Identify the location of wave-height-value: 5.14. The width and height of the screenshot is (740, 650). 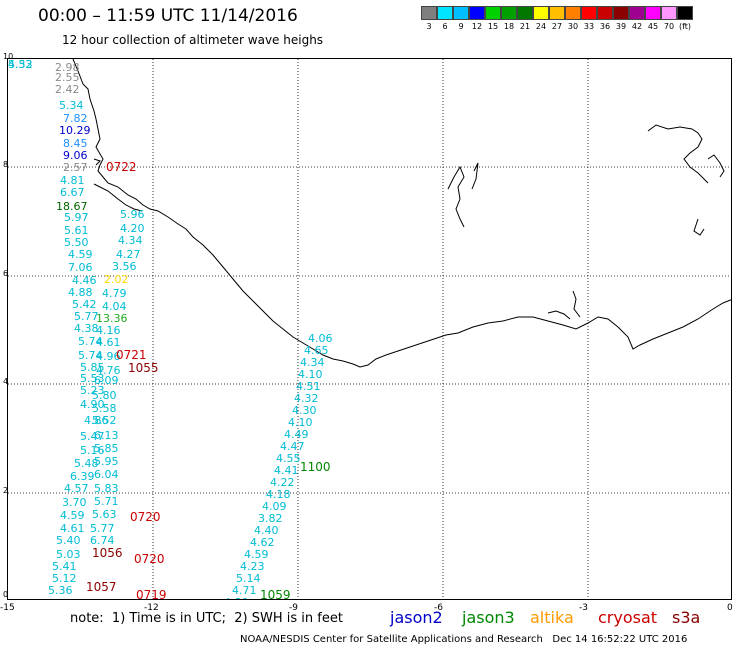
(248, 578).